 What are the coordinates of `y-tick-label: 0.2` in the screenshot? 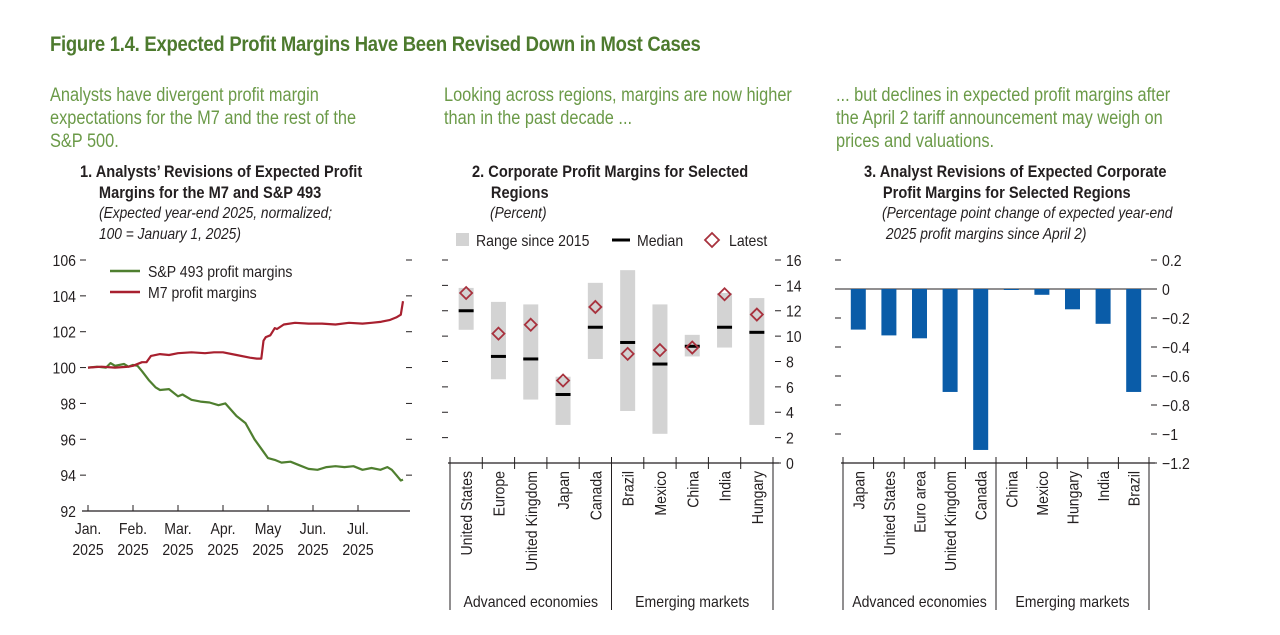 It's located at (1172, 261).